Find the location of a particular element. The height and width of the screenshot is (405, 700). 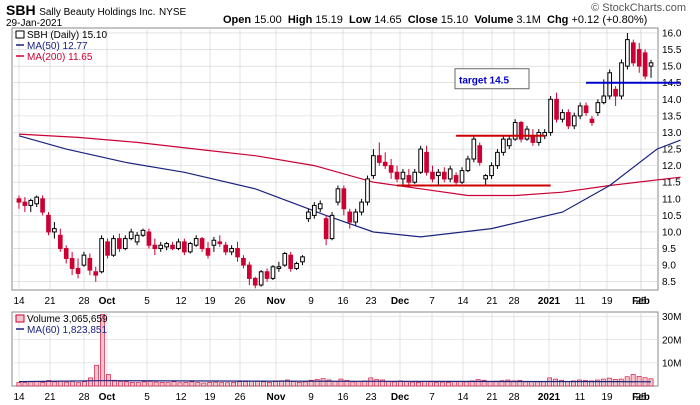

price-tick-label: 11.0 is located at coordinates (671, 199).